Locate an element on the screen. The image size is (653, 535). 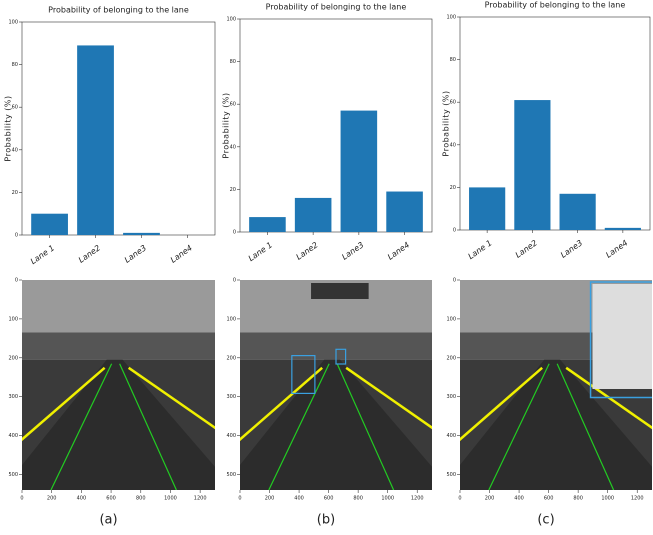
panel-label: (b) is located at coordinates (326, 520).